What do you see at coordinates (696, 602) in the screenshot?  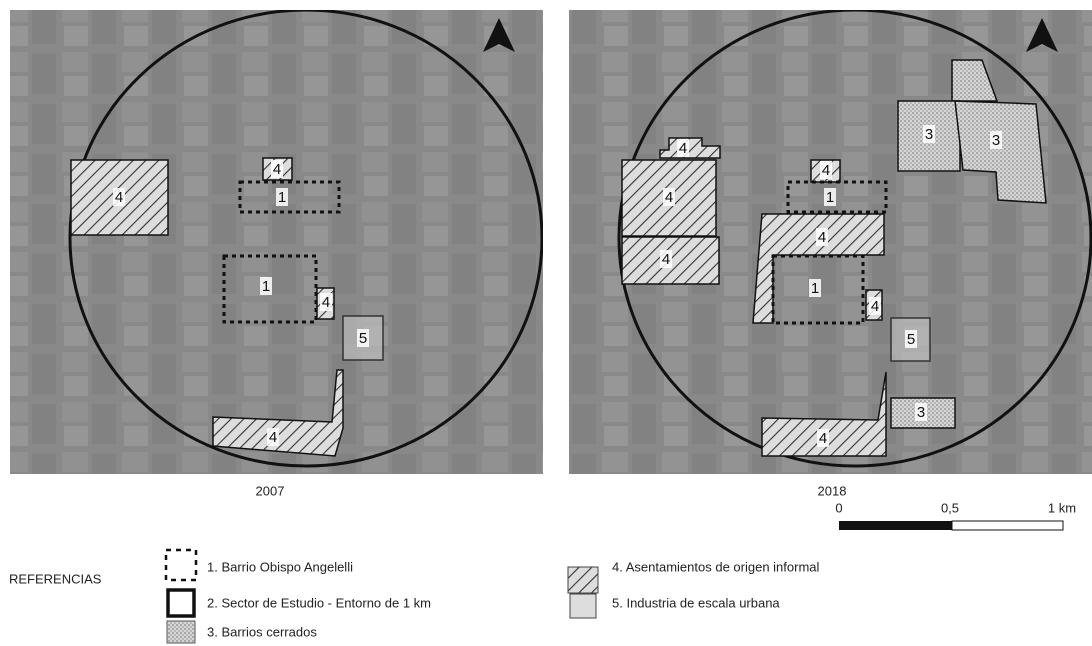 I see `legend-item: 5. Industria de escala urbana` at bounding box center [696, 602].